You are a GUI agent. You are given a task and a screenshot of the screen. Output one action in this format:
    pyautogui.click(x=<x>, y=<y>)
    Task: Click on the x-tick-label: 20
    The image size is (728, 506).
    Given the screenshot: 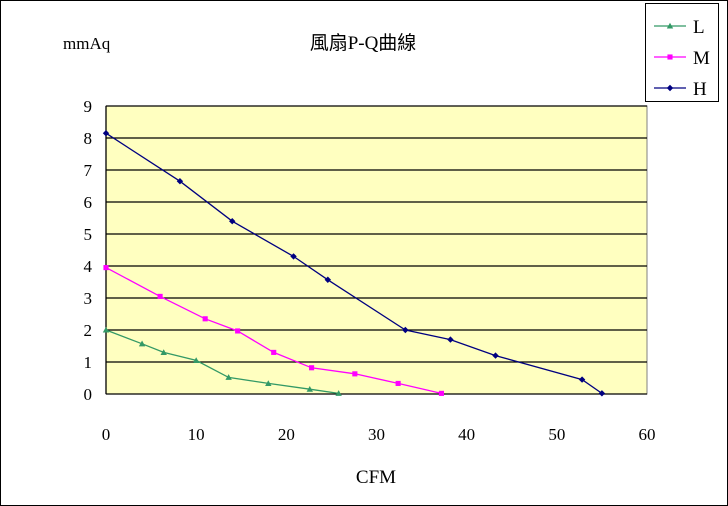 What is the action you would take?
    pyautogui.click(x=286, y=434)
    